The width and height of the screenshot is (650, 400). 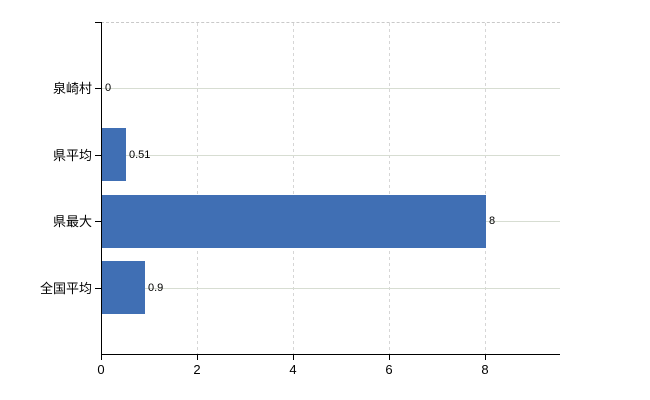 What do you see at coordinates (485, 369) in the screenshot?
I see `x-axis-tick-label: 8` at bounding box center [485, 369].